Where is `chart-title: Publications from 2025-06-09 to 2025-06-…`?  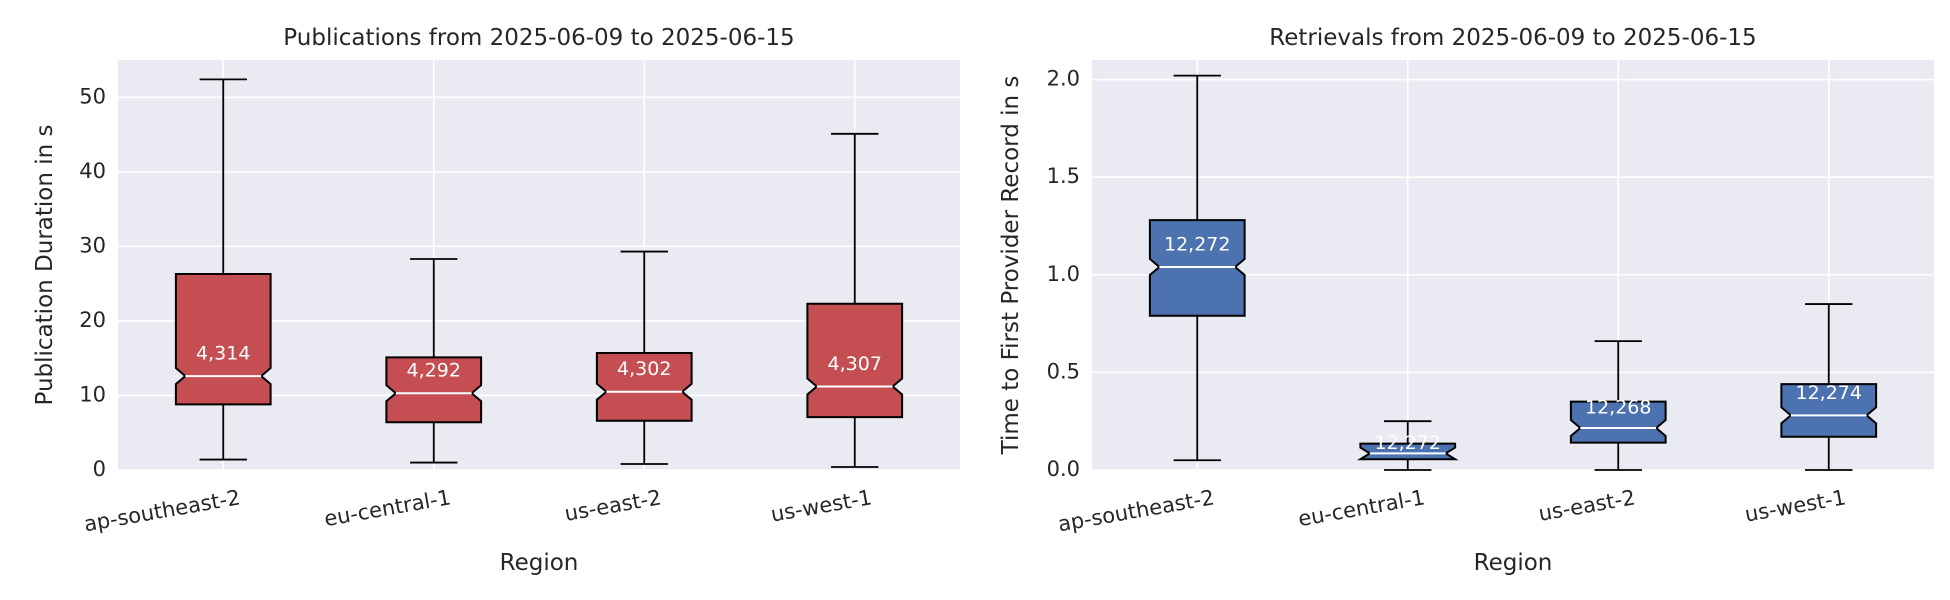 chart-title: Publications from 2025-06-09 to 2025-06-… is located at coordinates (538, 38).